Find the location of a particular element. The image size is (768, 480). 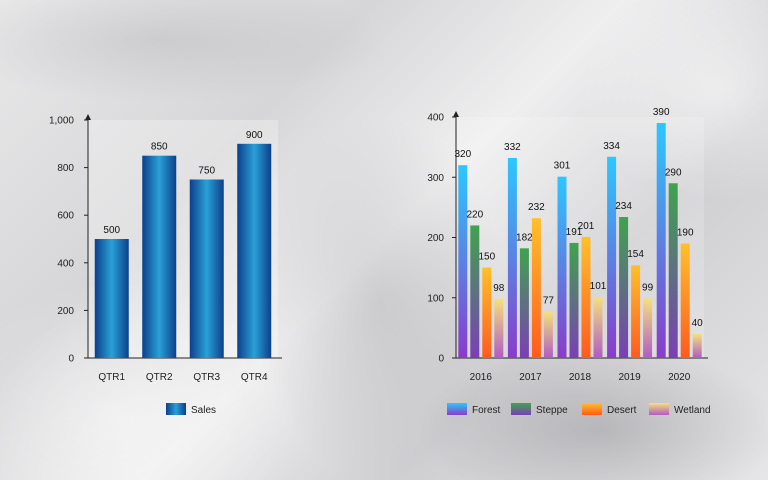

data-label: 201 is located at coordinates (586, 226).